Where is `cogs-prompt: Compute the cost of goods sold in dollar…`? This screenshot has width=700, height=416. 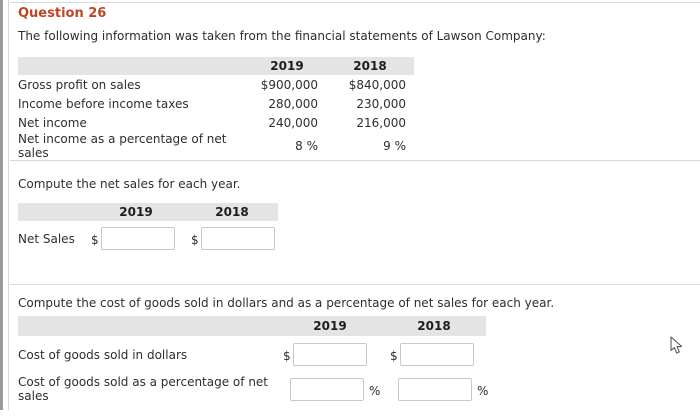 cogs-prompt: Compute the cost of goods sold in dollar… is located at coordinates (286, 303).